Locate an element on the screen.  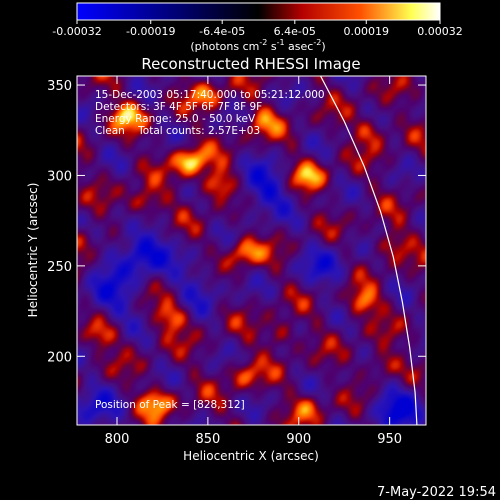
colorbar-tick-label: 0.00019 is located at coordinates (367, 31).